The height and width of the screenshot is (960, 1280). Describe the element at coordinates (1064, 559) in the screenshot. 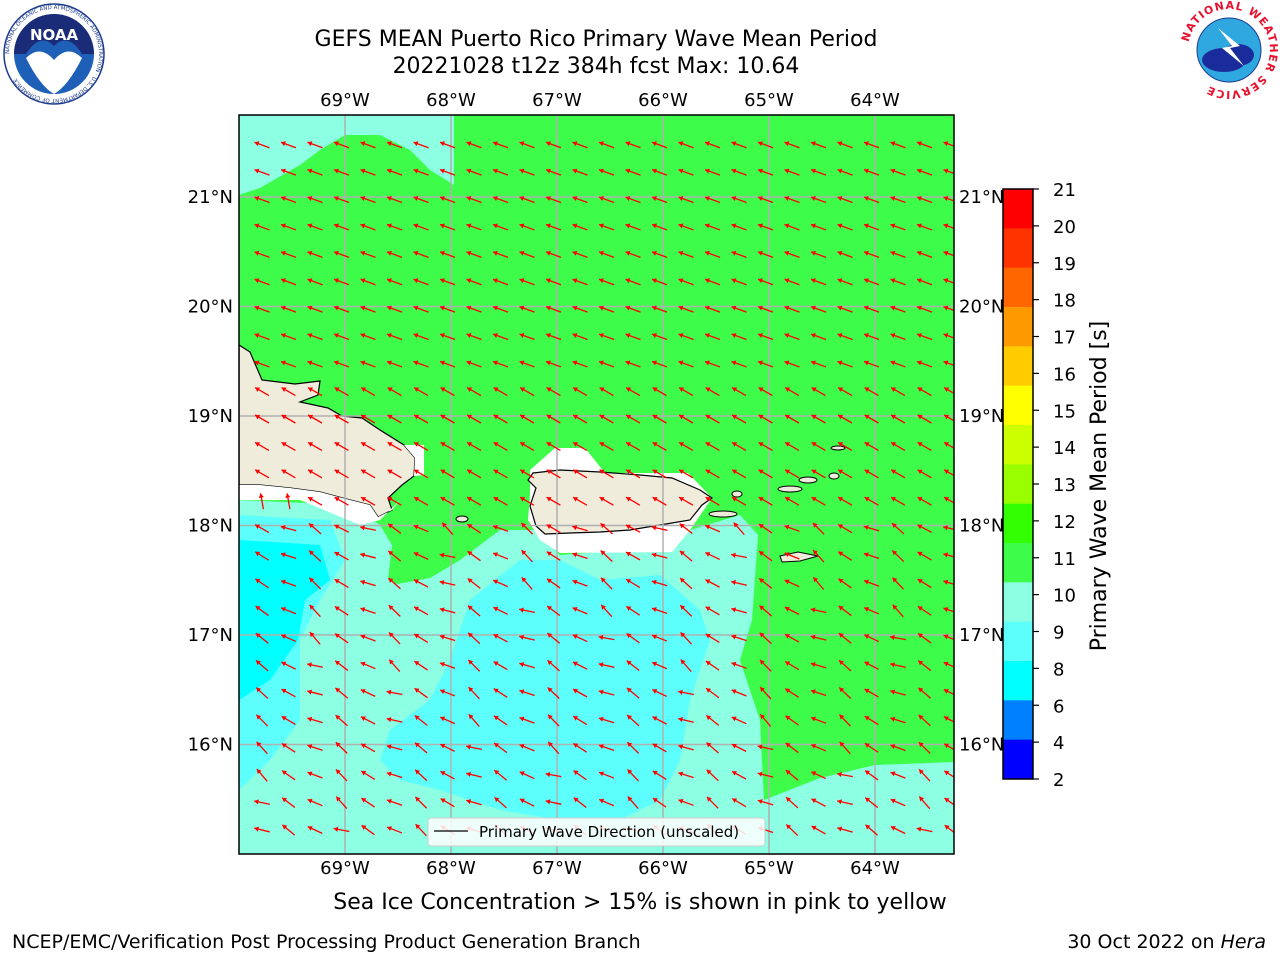

I see `colorbar-tick-label: 11` at that location.